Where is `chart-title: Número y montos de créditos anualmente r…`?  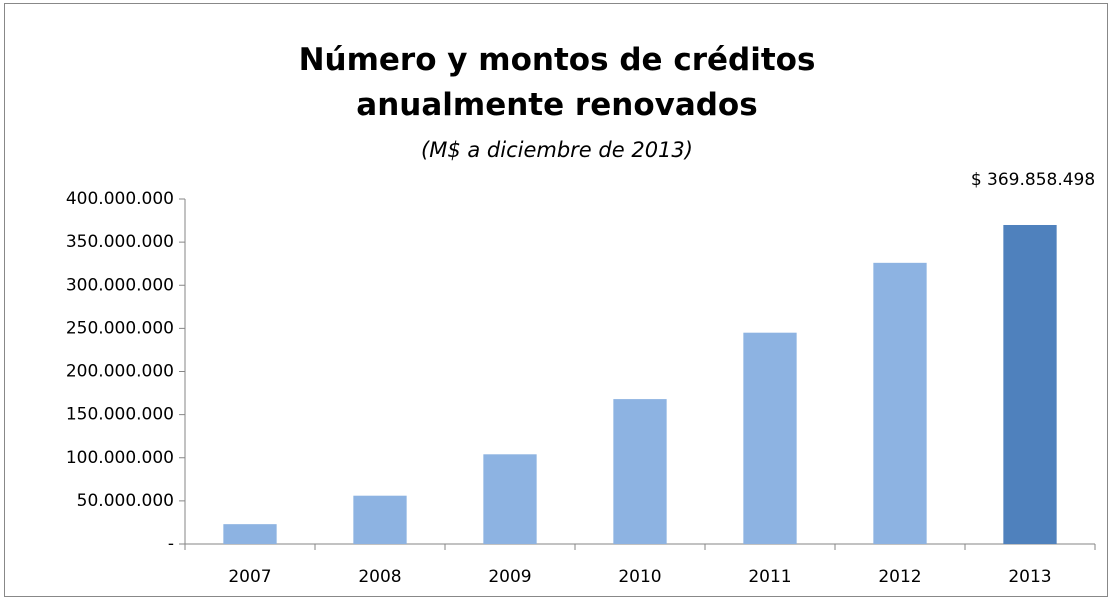 chart-title: Número y montos de créditos anualmente r… is located at coordinates (557, 82).